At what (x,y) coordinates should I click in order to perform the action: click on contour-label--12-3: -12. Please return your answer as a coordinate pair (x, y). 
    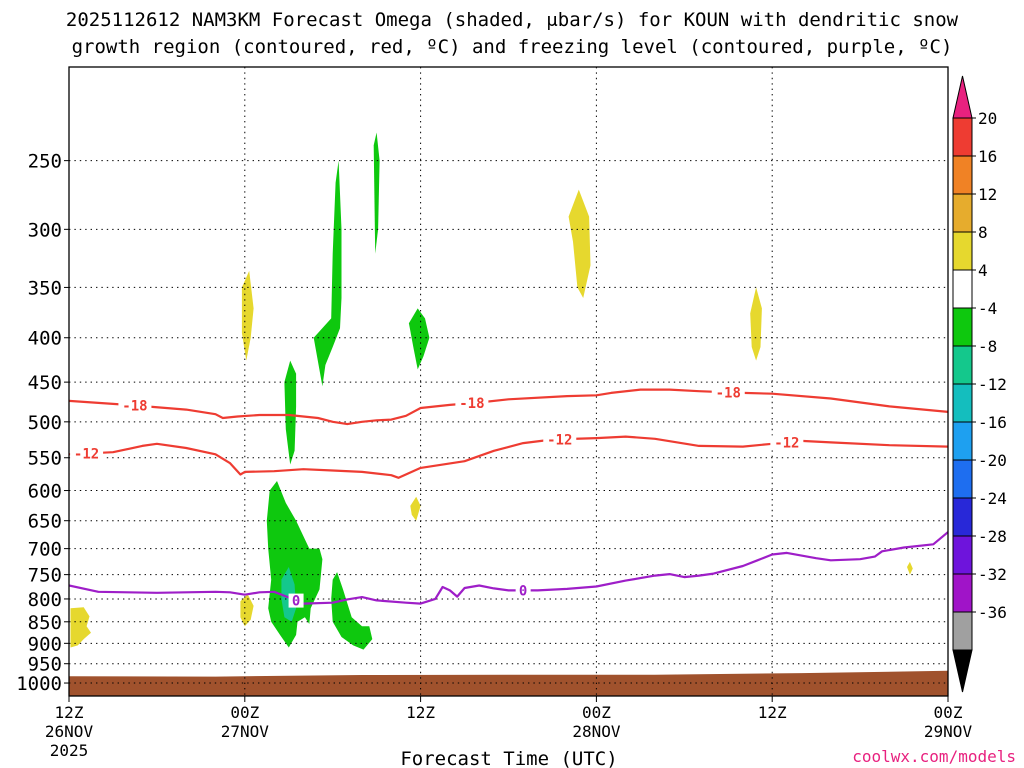
    Looking at the image, I should click on (786, 443).